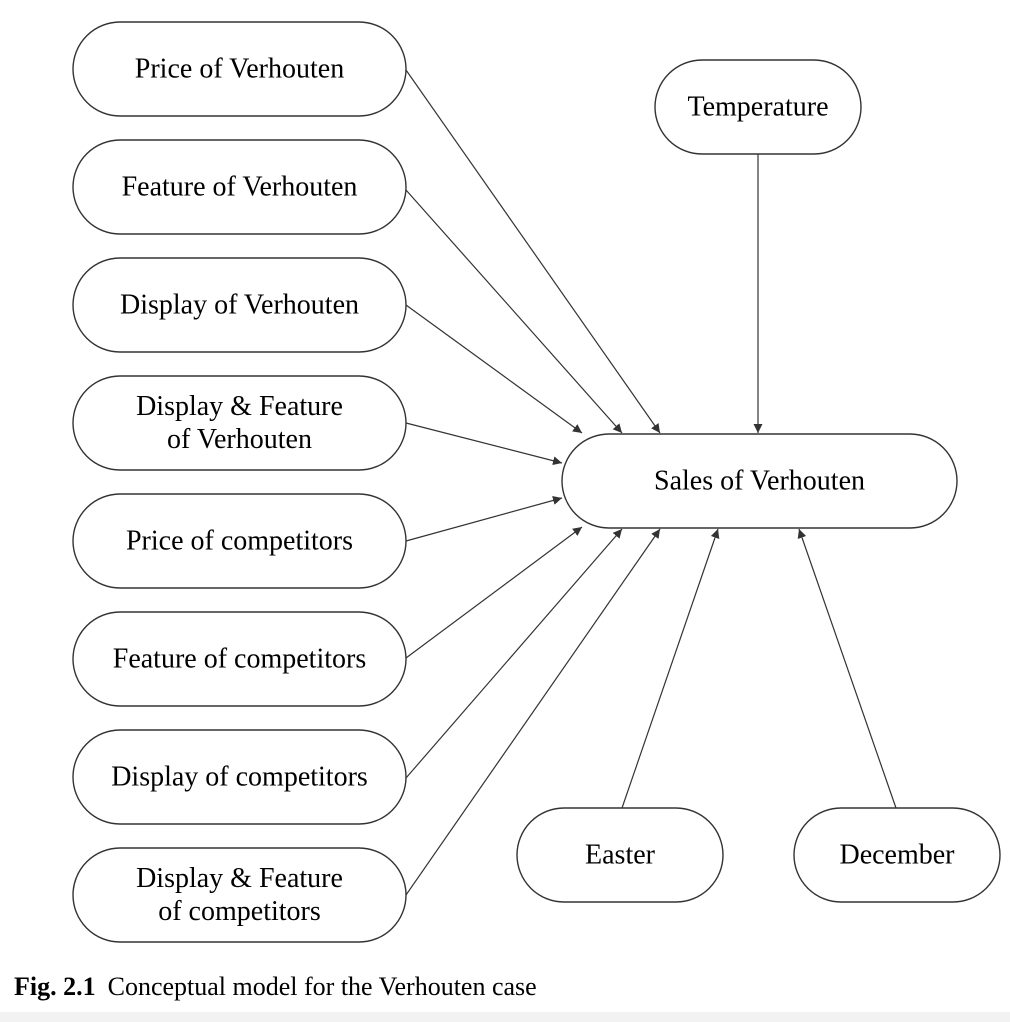  Describe the element at coordinates (494, 592) in the screenshot. I see `arrow-feature-c-to-sales` at that location.